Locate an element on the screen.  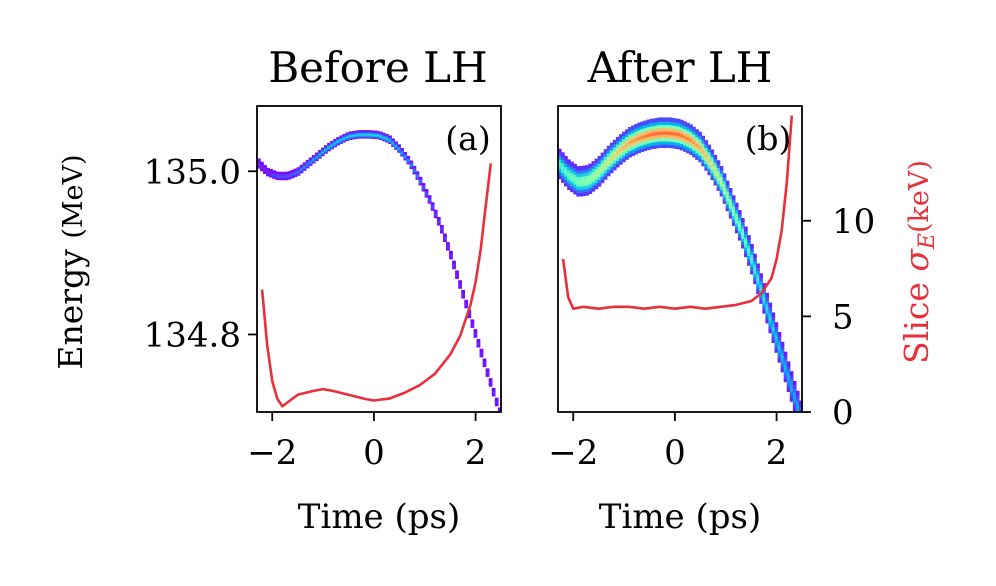
tick-label: 10 is located at coordinates (853, 222).